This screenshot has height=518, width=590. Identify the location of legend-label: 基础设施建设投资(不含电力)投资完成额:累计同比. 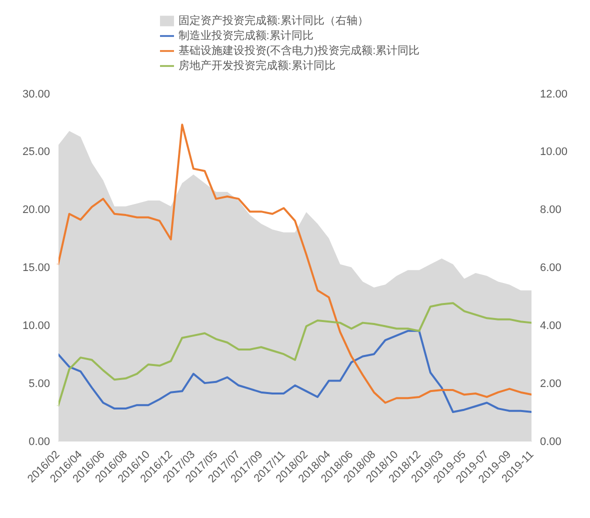
(299, 51).